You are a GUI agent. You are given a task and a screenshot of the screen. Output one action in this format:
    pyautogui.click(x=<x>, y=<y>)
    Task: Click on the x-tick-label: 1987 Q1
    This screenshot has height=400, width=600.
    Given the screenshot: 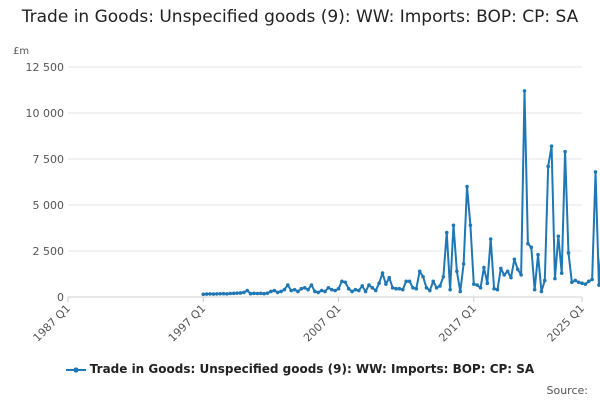 What is the action you would take?
    pyautogui.click(x=52, y=323)
    